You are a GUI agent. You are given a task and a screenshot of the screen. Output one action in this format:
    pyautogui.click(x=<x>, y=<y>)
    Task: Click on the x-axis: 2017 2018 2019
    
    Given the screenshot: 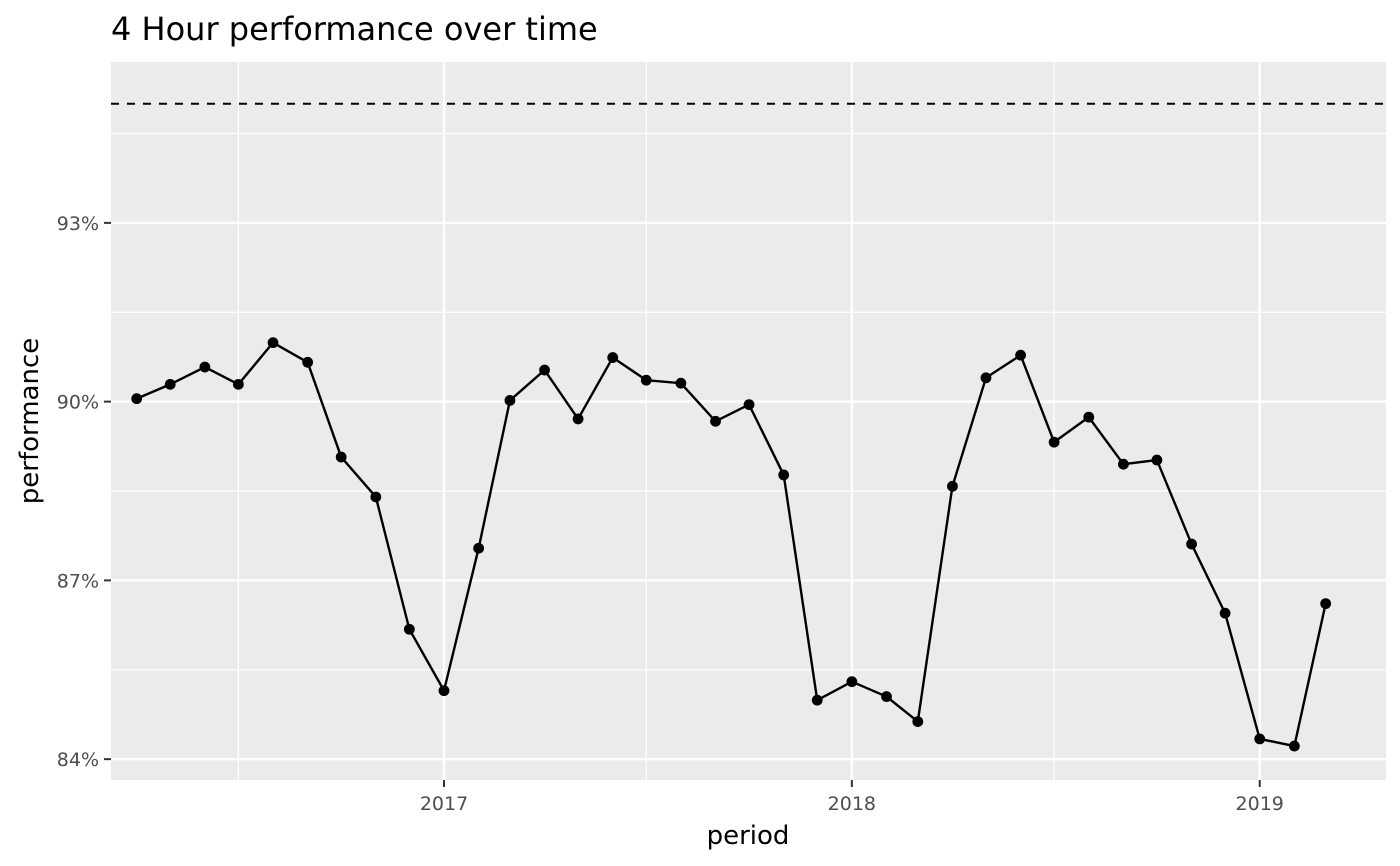 What is the action you would take?
    pyautogui.click(x=852, y=797)
    